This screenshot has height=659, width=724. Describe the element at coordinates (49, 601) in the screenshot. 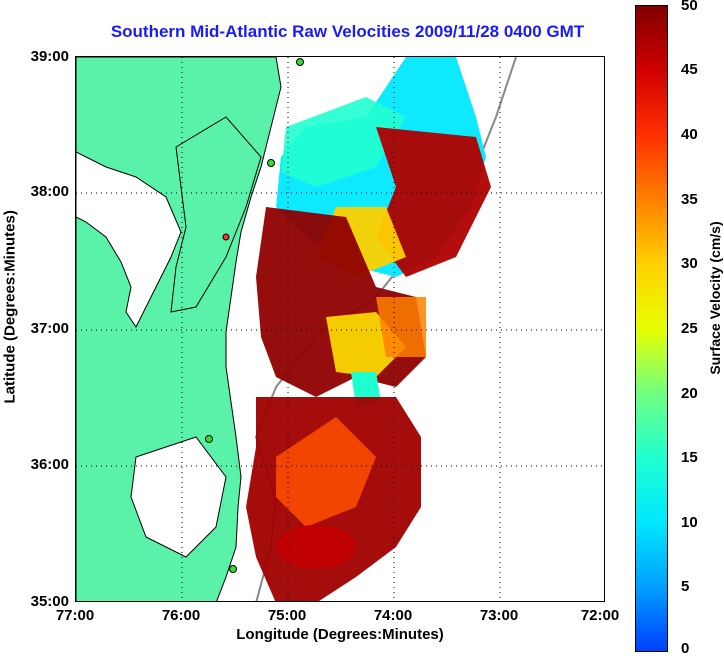

I see `y-tick-label: 35:00` at that location.